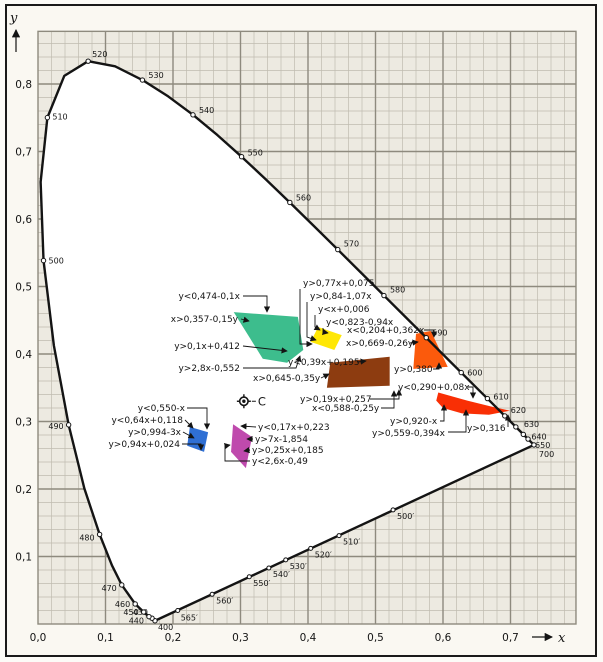 The image size is (603, 662). I want to click on purple-line-label: 550′, so click(261, 583).